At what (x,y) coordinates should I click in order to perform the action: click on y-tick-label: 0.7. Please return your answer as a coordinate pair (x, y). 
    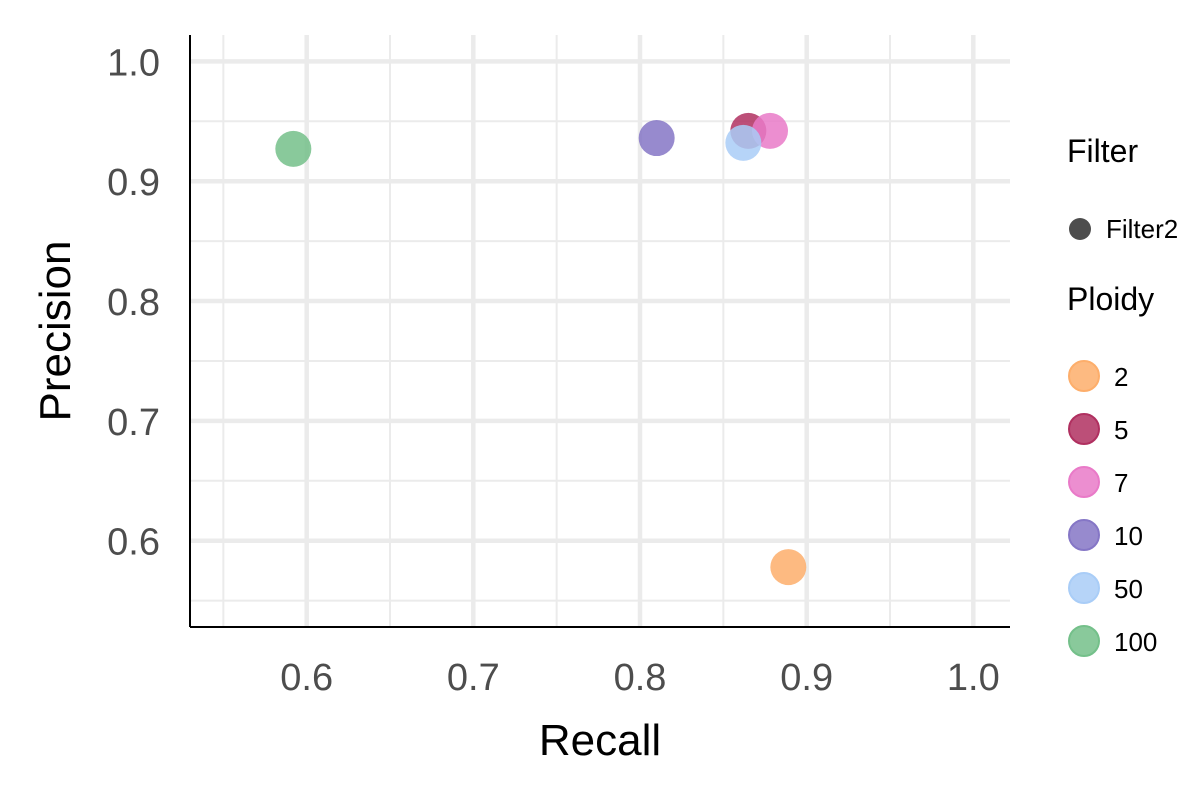
    Looking at the image, I should click on (133, 423).